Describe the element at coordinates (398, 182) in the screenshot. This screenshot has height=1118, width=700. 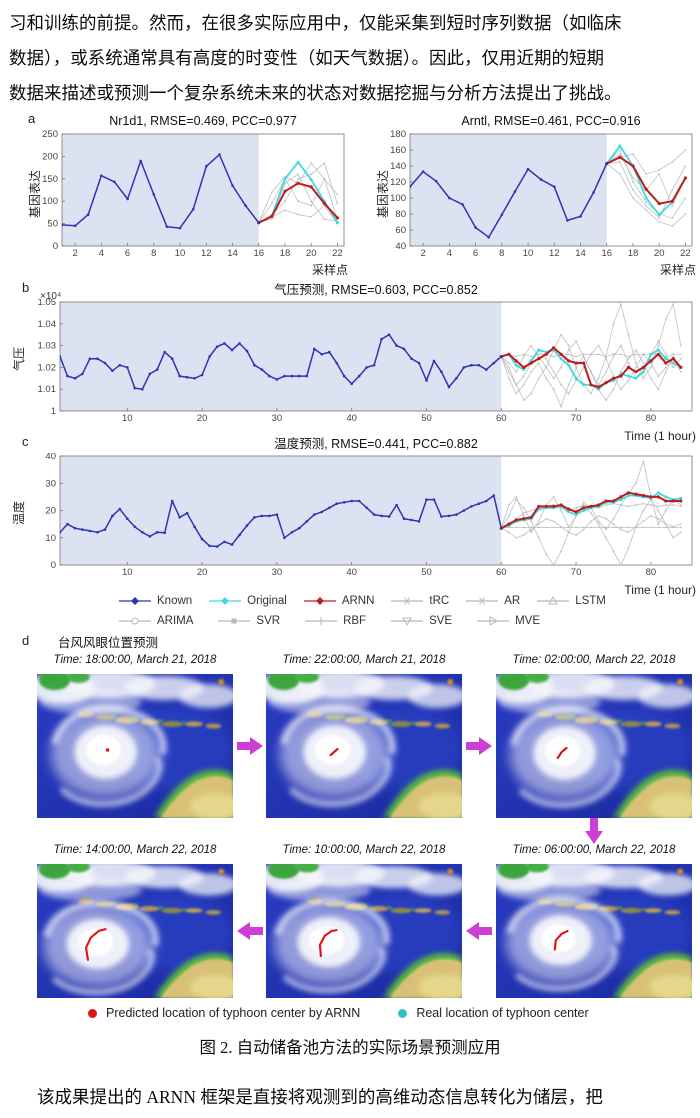
I see `svg-text: 120` at that location.